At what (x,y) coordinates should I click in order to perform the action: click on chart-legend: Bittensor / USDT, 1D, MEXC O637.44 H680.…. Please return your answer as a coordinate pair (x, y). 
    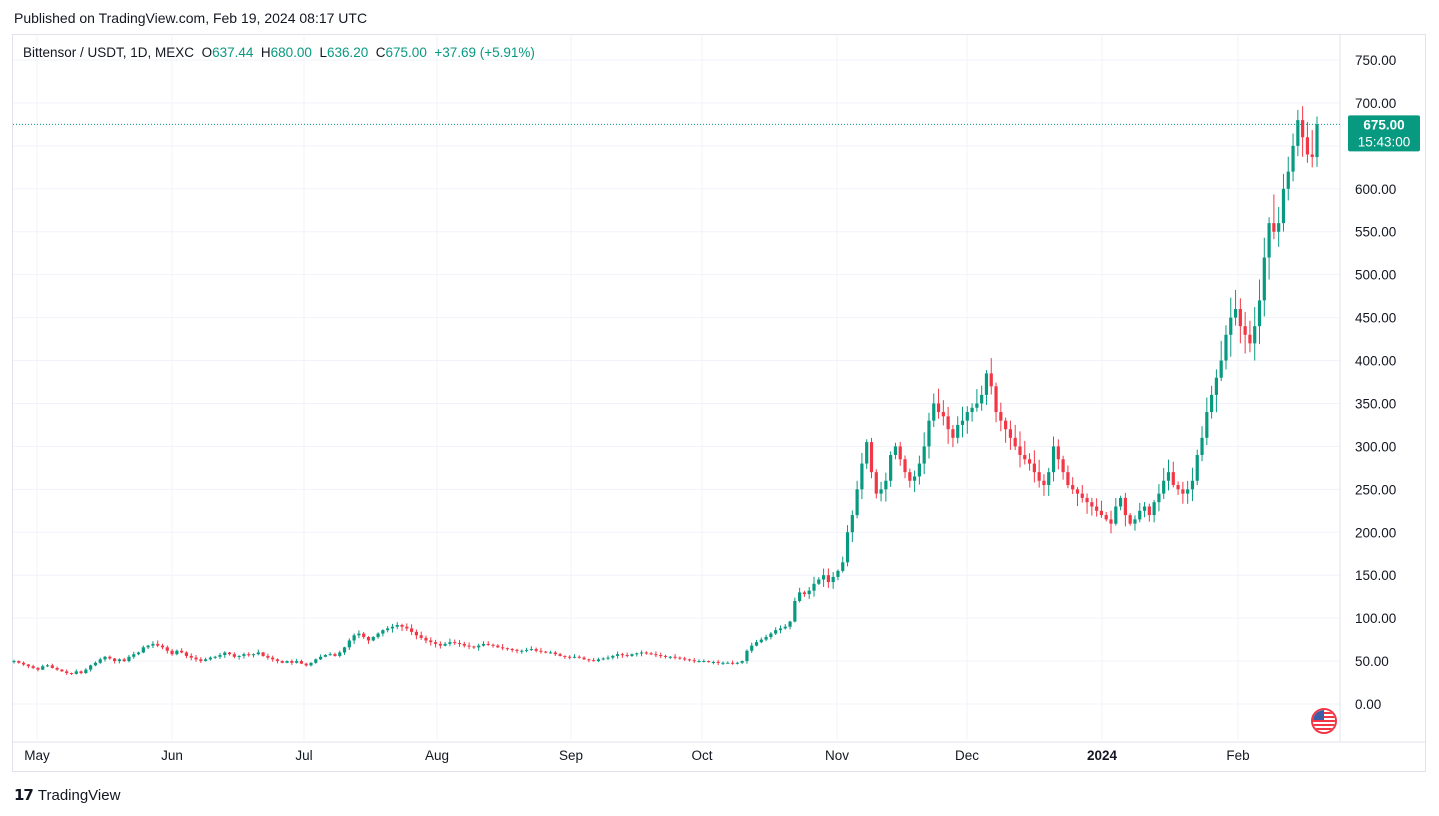
    Looking at the image, I should click on (279, 52).